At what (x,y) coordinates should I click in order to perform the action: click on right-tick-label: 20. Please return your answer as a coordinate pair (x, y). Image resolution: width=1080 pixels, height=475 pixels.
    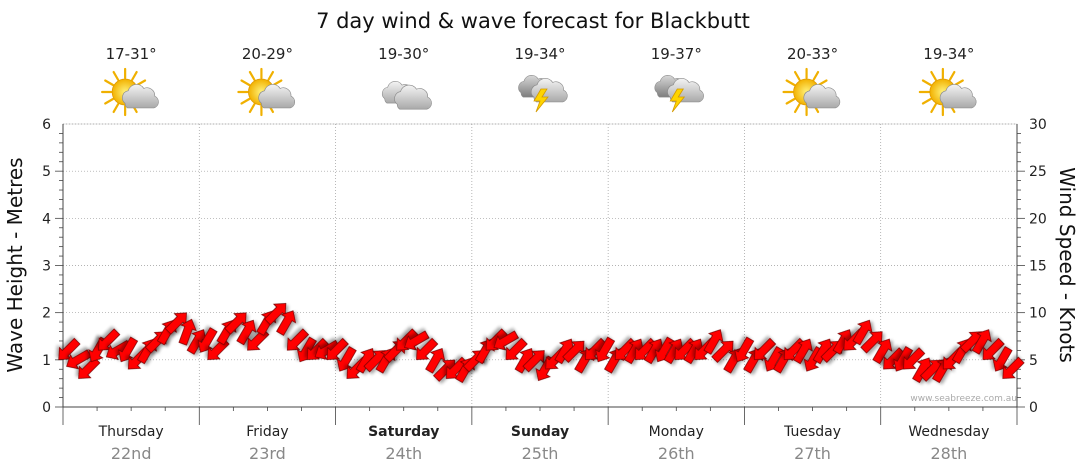
    Looking at the image, I should click on (1038, 219).